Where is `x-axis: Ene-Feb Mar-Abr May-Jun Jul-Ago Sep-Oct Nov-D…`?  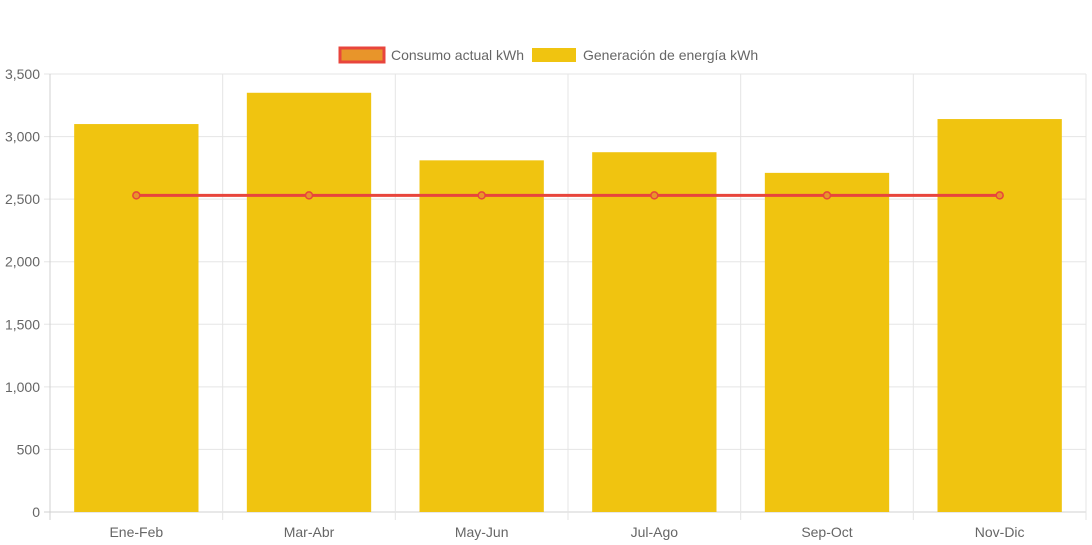
x-axis: Ene-Feb Mar-Abr May-Jun Jul-Ago Sep-Oct Nov-D… is located at coordinates (566, 532).